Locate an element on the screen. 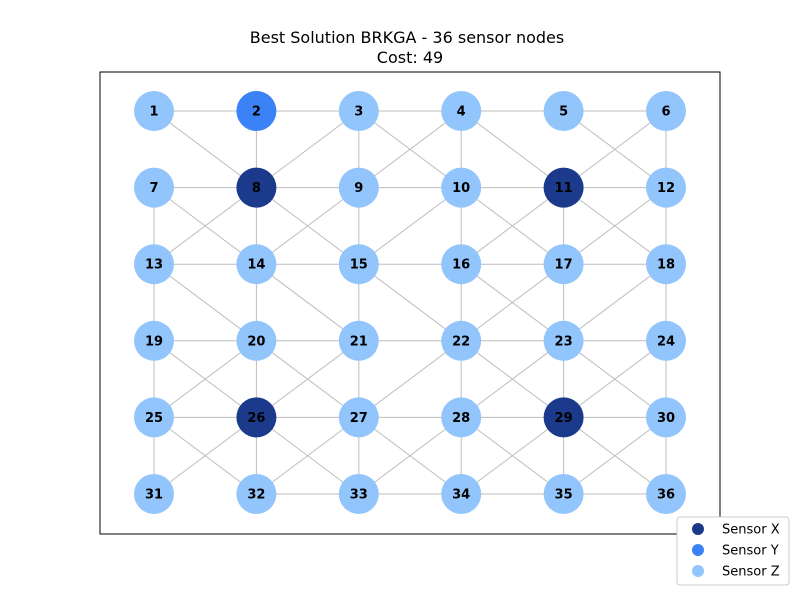 Image resolution: width=800 pixels, height=600 pixels. node-5: 5 is located at coordinates (563, 111).